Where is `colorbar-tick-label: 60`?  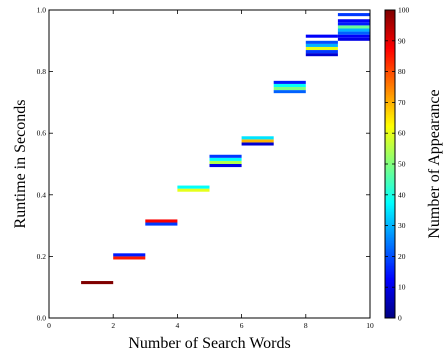
colorbar-tick-label: 60 is located at coordinates (402, 133).